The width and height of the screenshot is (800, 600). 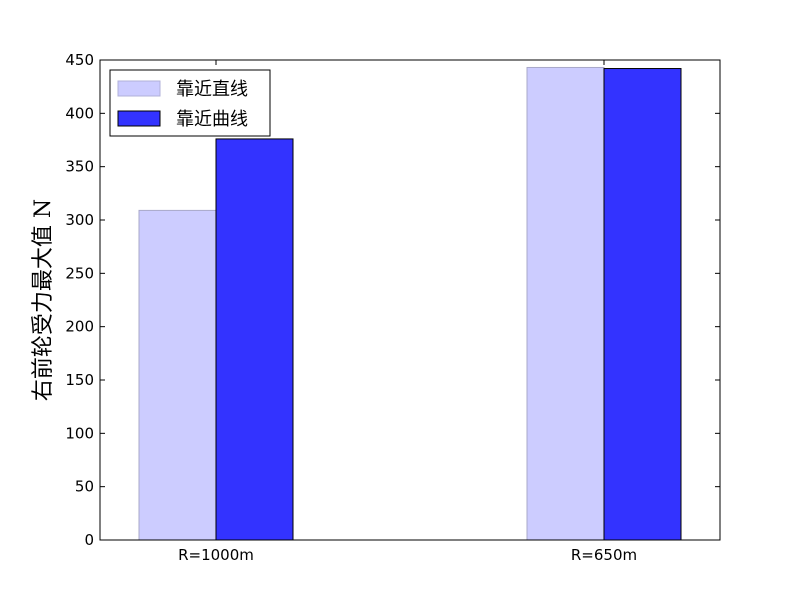 What do you see at coordinates (139, 118) in the screenshot?
I see `legend-swatch-curve` at bounding box center [139, 118].